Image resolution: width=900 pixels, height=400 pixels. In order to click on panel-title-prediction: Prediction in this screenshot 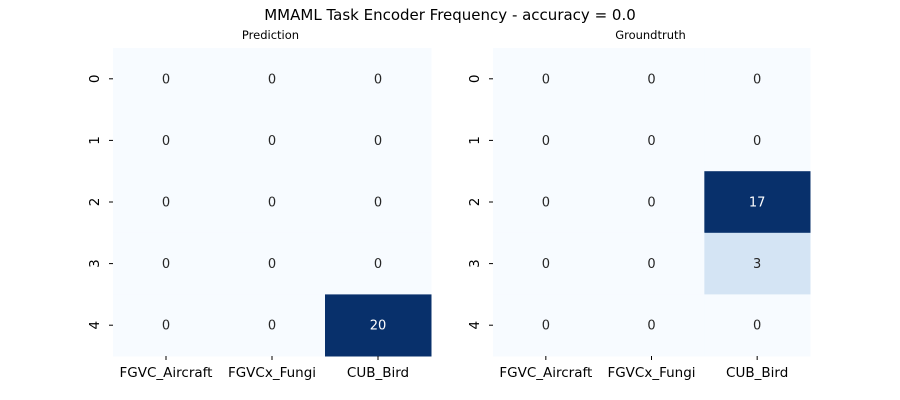, I will do `click(270, 35)`.